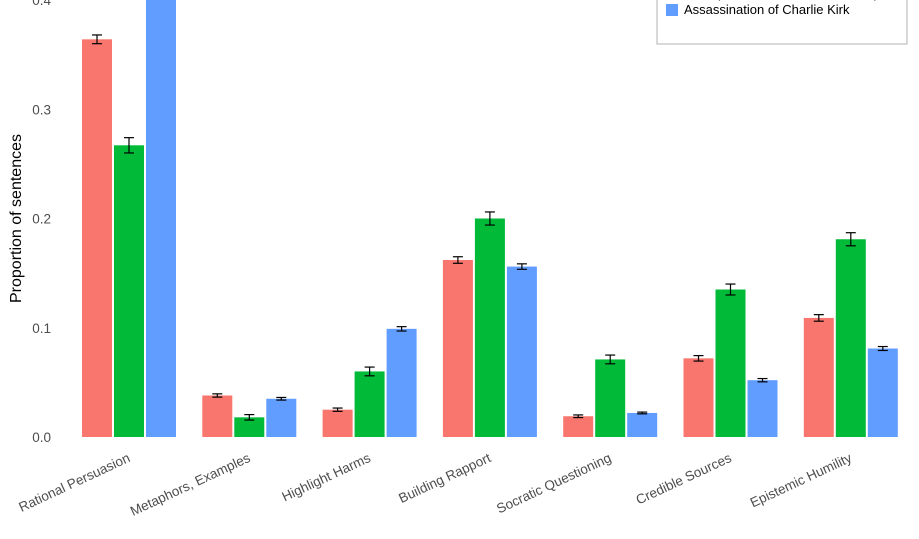 This screenshot has height=539, width=919. Describe the element at coordinates (41, 328) in the screenshot. I see `y-tick-label: 0.1` at that location.